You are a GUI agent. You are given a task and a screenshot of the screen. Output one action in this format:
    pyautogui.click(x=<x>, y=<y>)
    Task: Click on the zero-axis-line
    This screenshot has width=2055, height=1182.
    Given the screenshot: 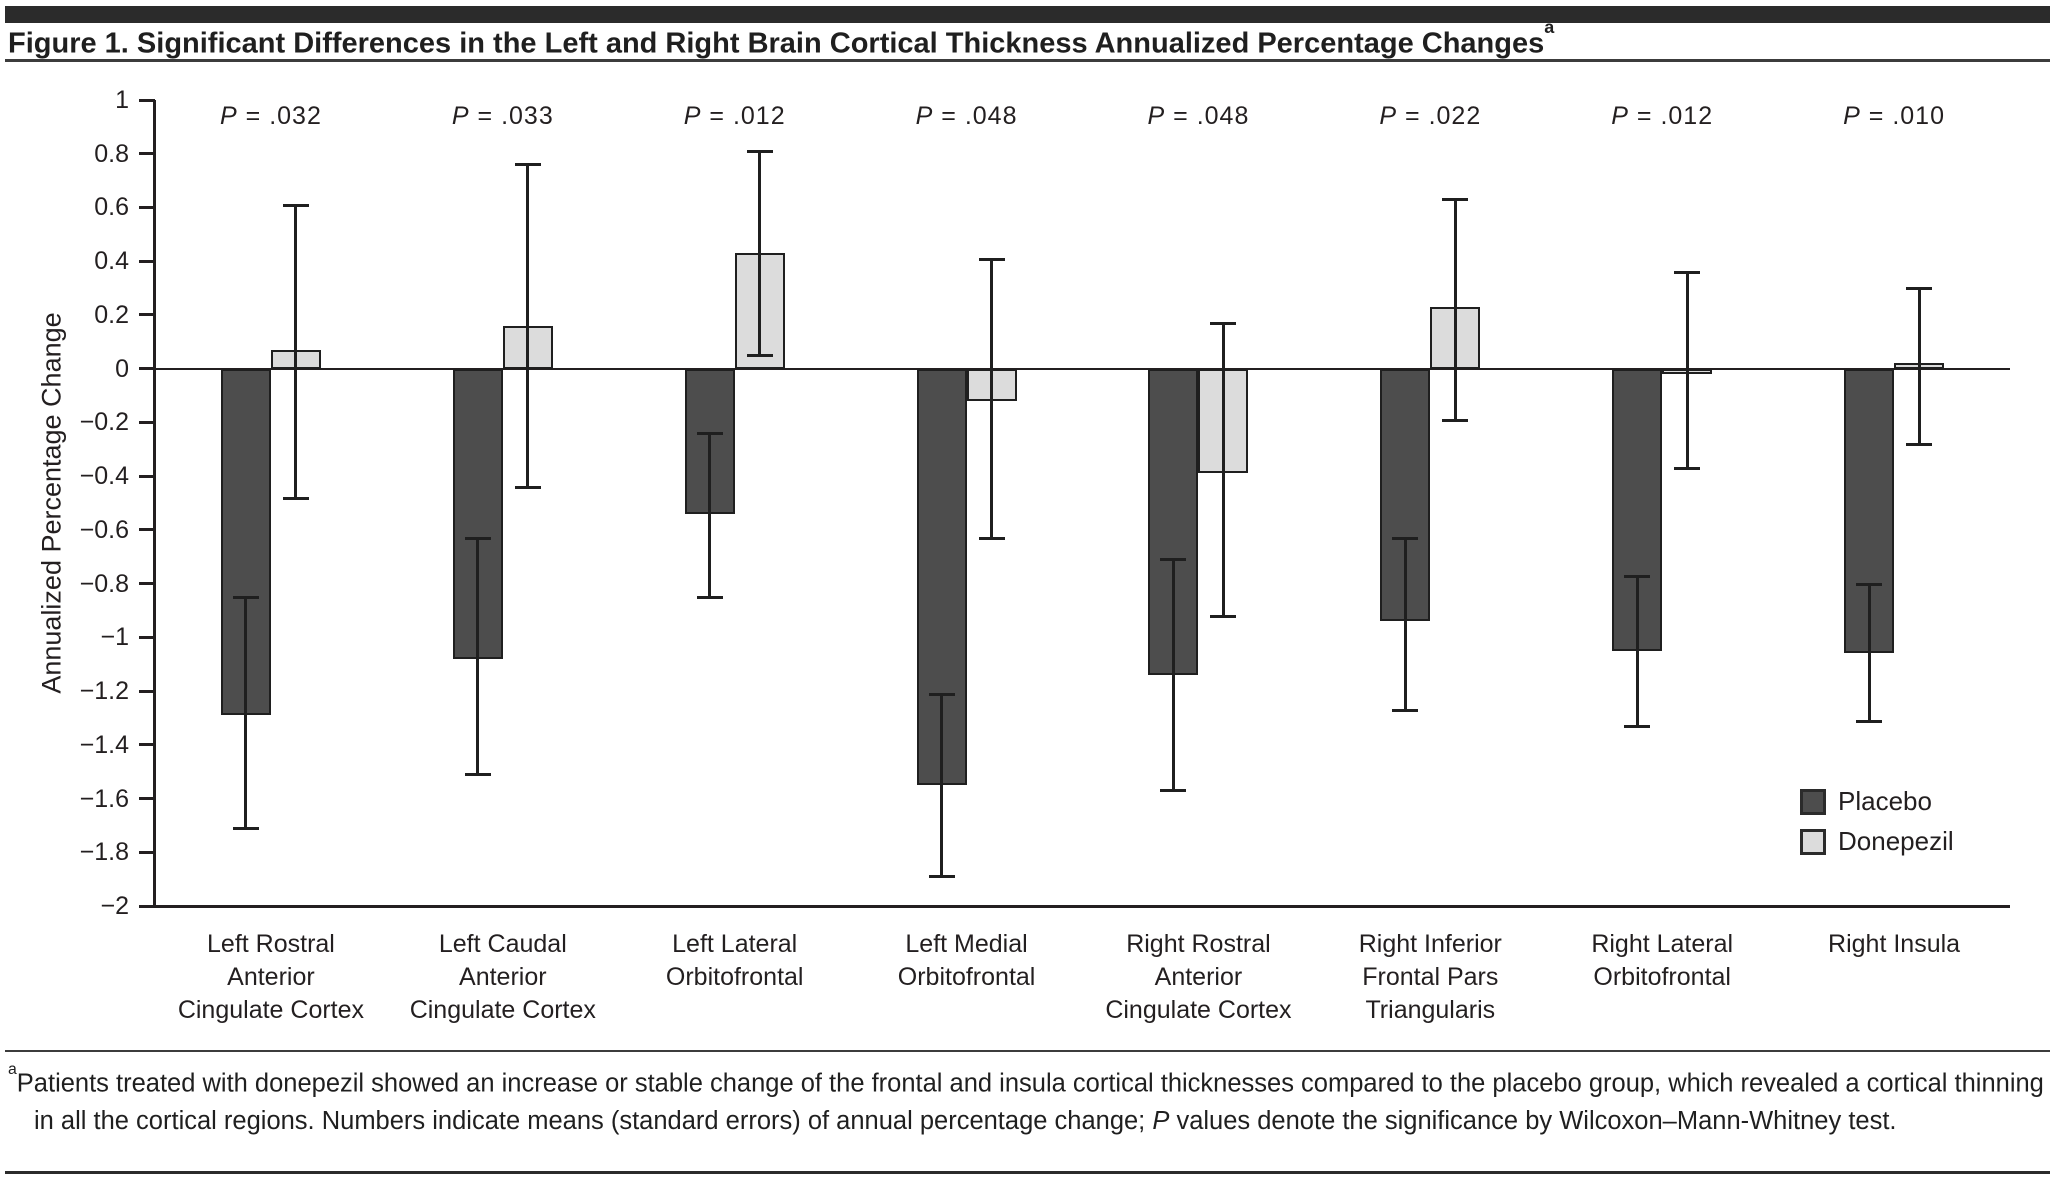 What is the action you would take?
    pyautogui.click(x=1082, y=368)
    